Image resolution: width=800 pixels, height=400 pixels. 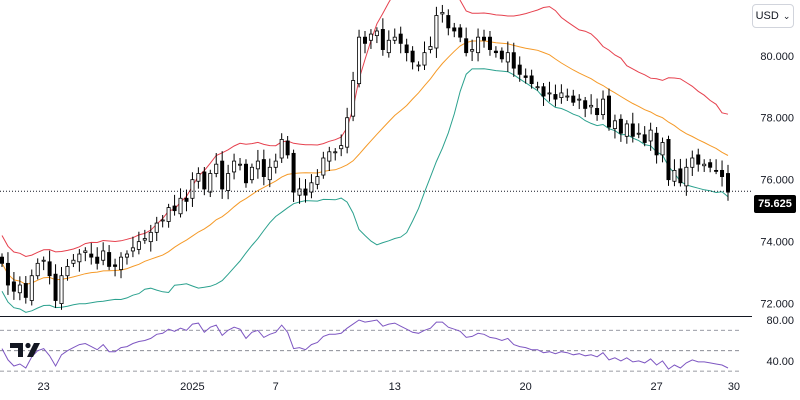 I want to click on price-tick-label: 74.000, so click(x=777, y=243).